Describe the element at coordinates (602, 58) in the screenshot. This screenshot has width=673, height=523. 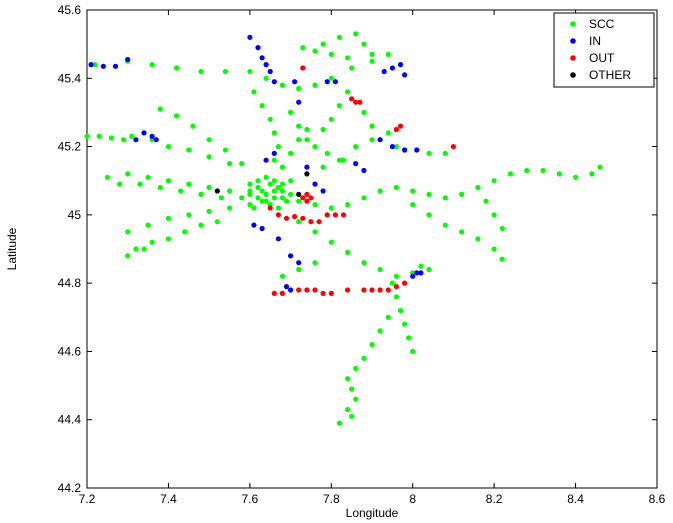
I see `legend-label: OUT` at that location.